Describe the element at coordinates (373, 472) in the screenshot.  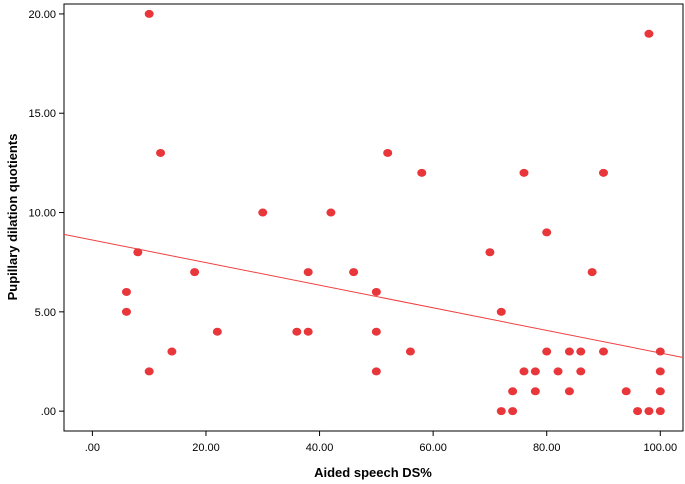
I see `x-axis-title: Aided speech DS%` at that location.